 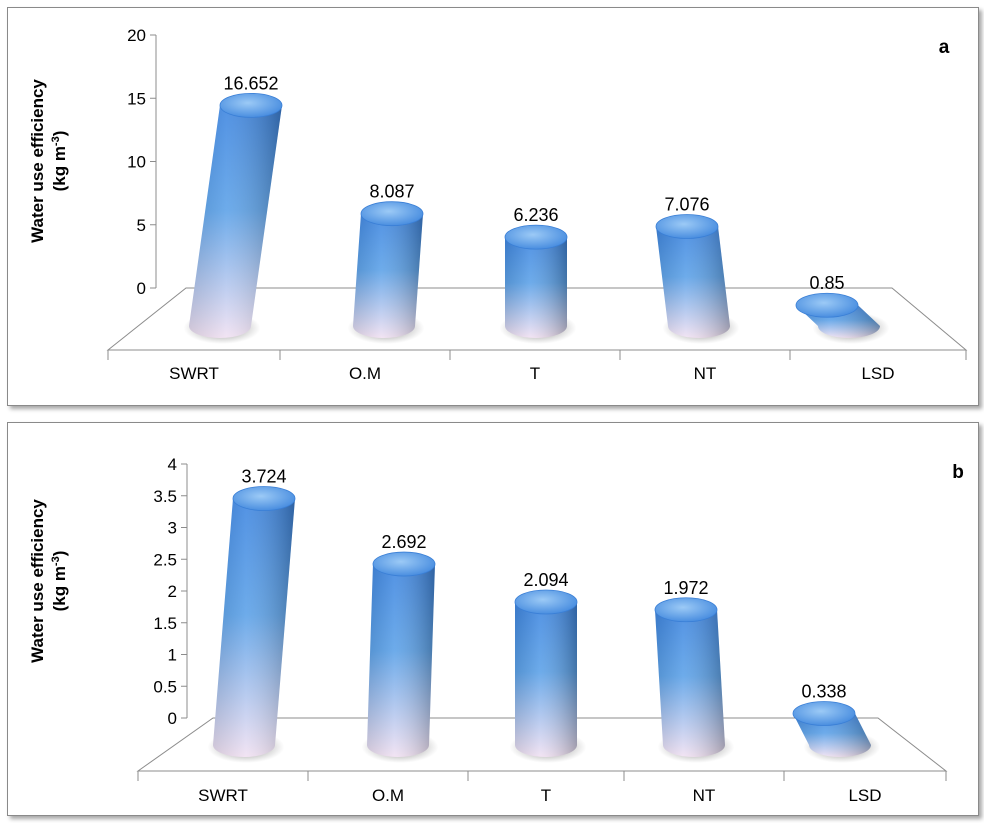 What do you see at coordinates (391, 192) in the screenshot?
I see `data-label: 8.087` at bounding box center [391, 192].